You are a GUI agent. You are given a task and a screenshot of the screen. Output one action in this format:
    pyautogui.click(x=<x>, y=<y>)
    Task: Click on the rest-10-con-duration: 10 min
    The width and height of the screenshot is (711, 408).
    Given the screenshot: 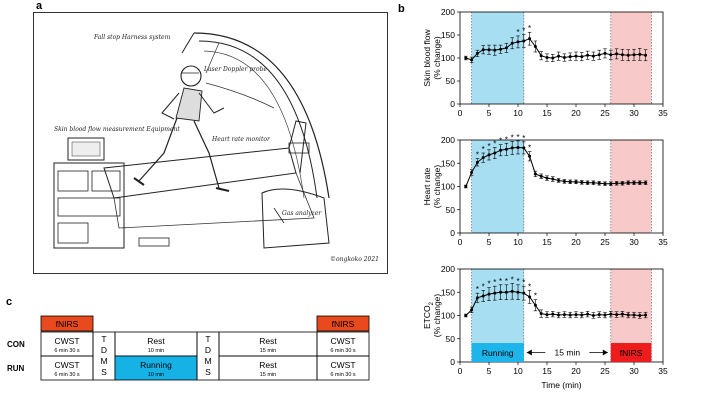 What is the action you would take?
    pyautogui.click(x=156, y=351)
    